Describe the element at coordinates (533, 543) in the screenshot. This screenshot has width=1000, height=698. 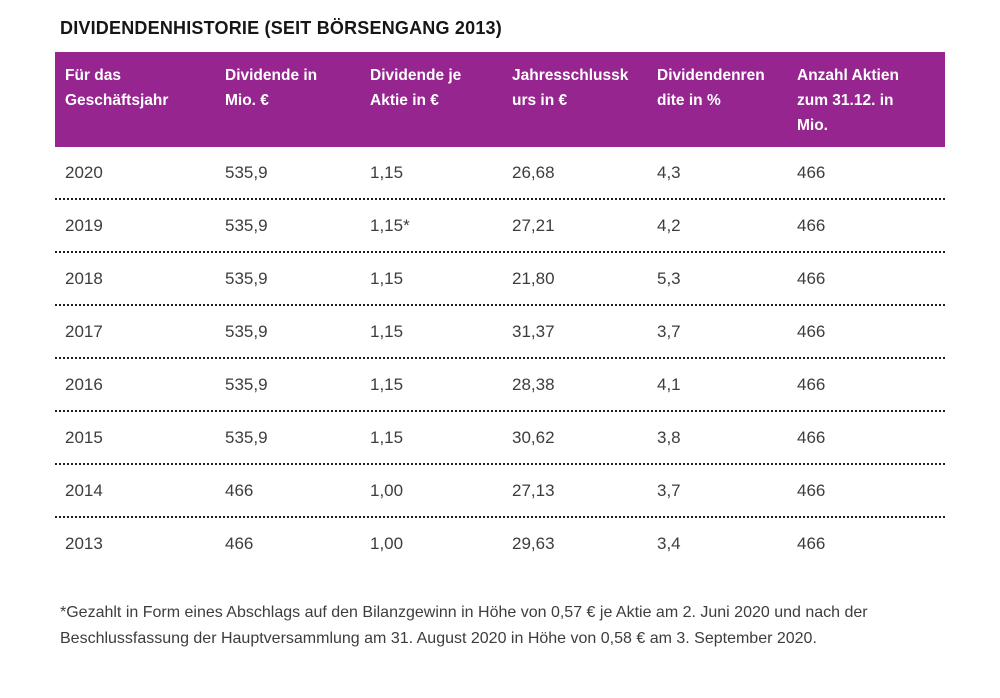
I see `table-cell: 29,63` at that location.